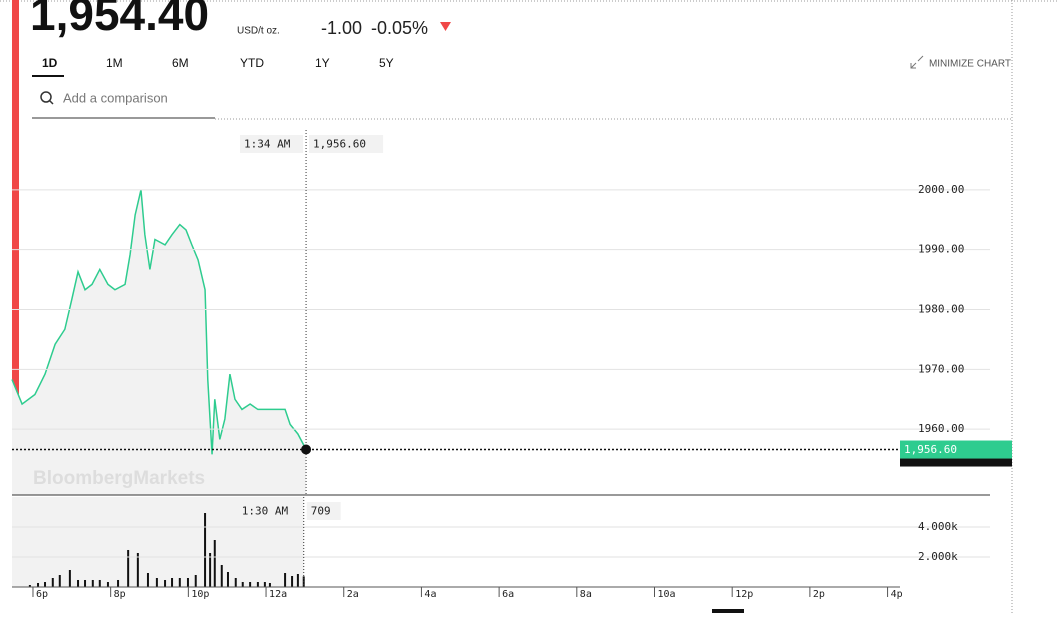 The height and width of the screenshot is (618, 1058). I want to click on y-tick-label: 1960.00, so click(941, 428).